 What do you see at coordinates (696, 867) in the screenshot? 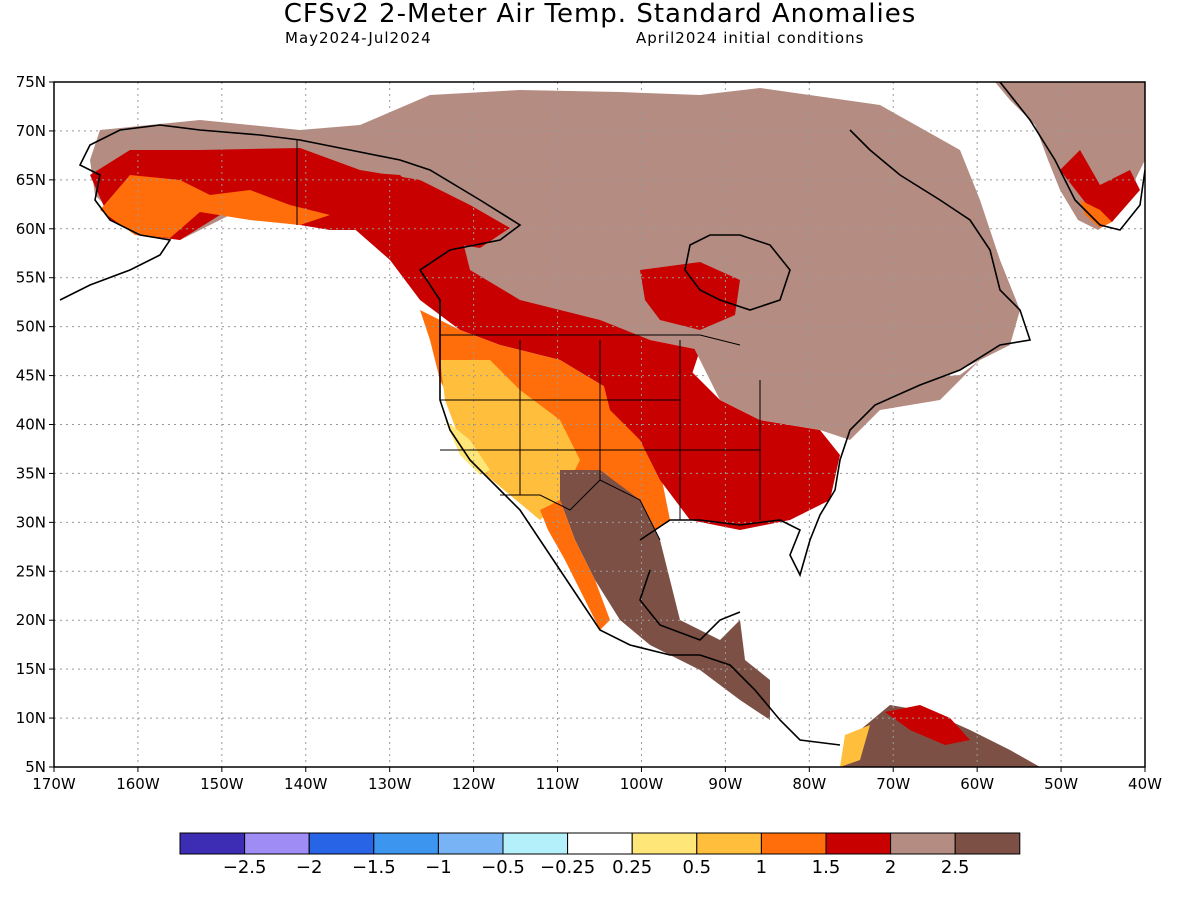
I see `colorbar-label: 0.5` at bounding box center [696, 867].